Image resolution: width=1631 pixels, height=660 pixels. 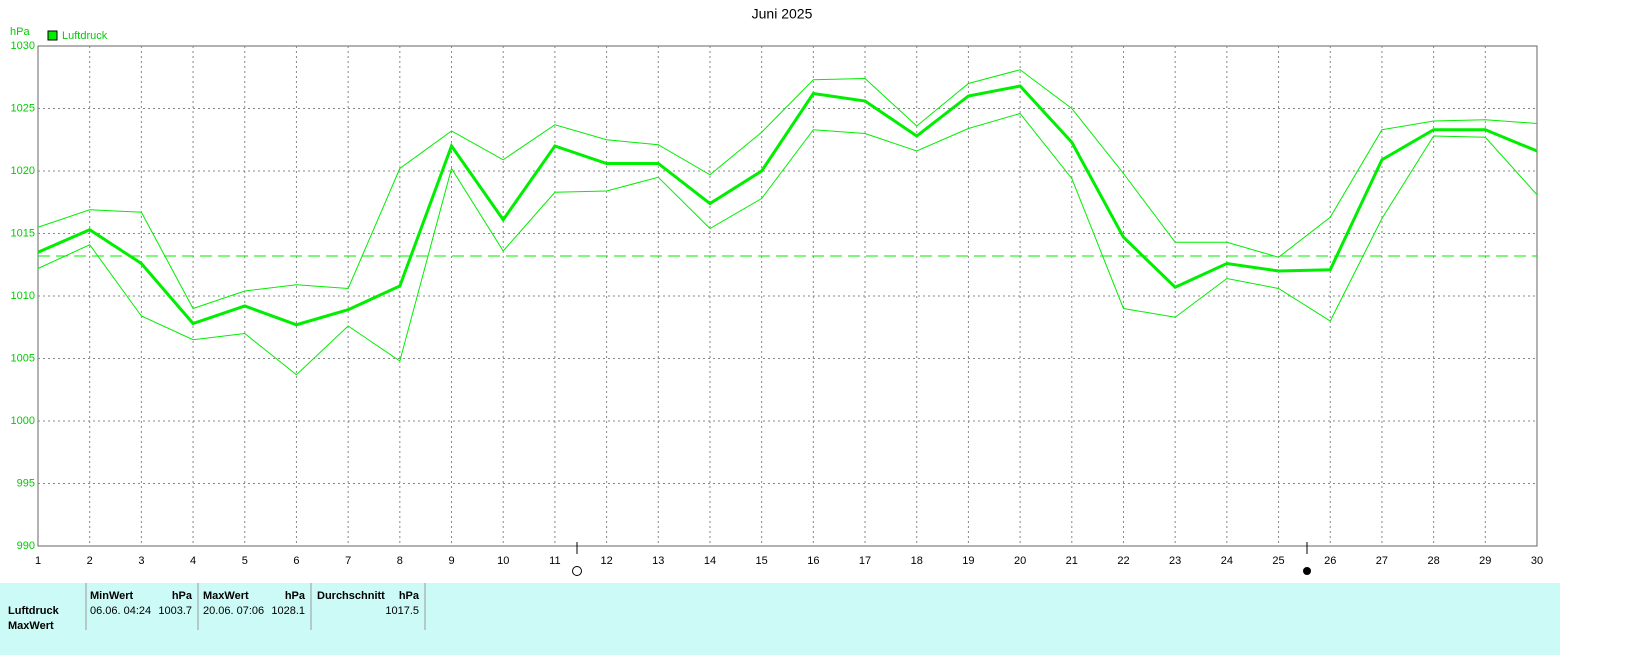 I want to click on y-tick-label: 1015, so click(x=23, y=233).